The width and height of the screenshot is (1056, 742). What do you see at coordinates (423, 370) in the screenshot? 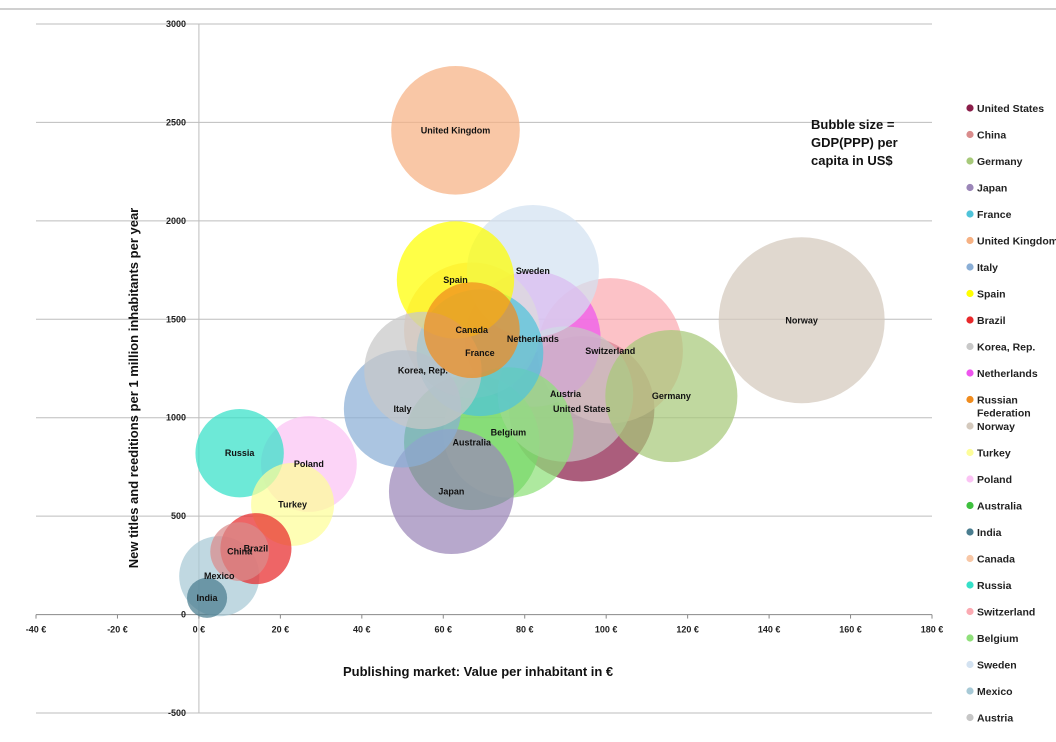
I see `bubble-label: Korea, Rep.` at bounding box center [423, 370].